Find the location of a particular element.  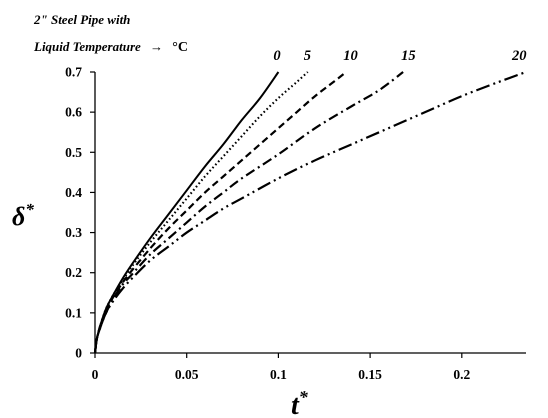

annotation-line-1: 2" Steel Pipe with is located at coordinates (81, 19).